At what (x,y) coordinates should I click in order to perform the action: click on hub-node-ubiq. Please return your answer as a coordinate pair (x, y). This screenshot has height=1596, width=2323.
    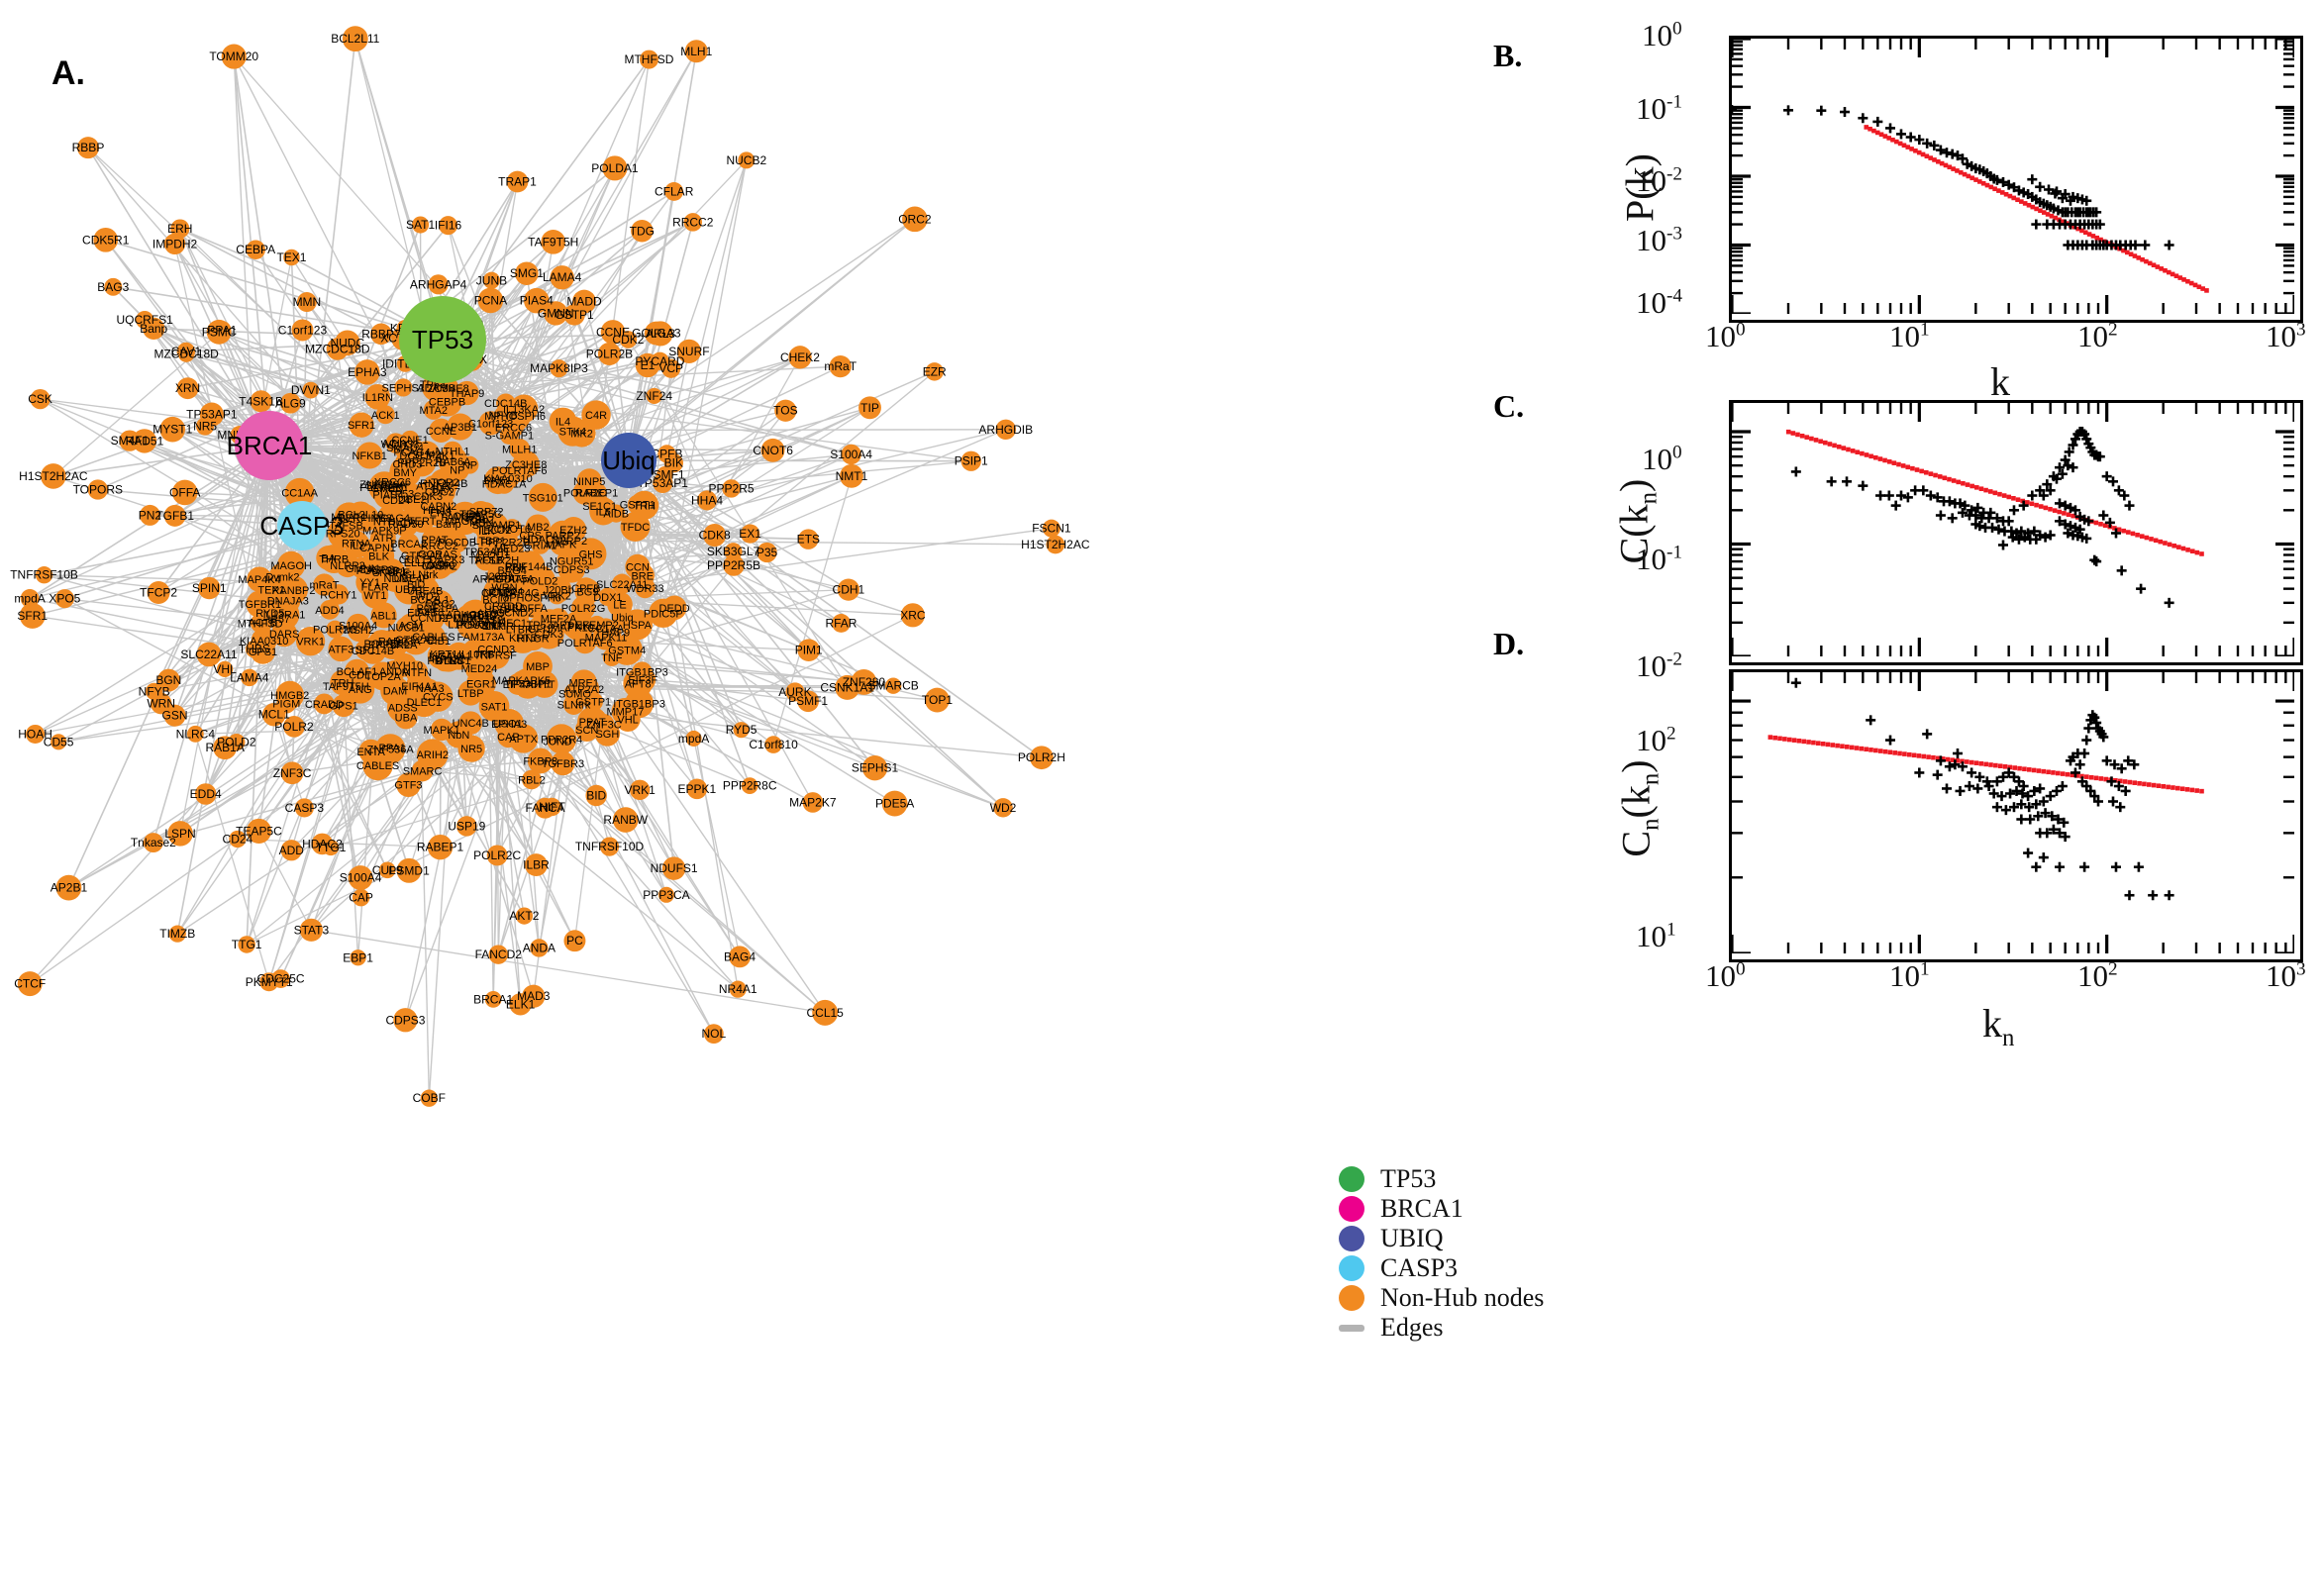
    Looking at the image, I should click on (628, 460).